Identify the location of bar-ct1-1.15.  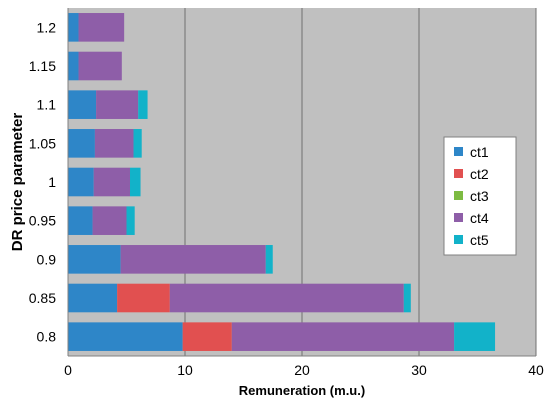
(73, 66).